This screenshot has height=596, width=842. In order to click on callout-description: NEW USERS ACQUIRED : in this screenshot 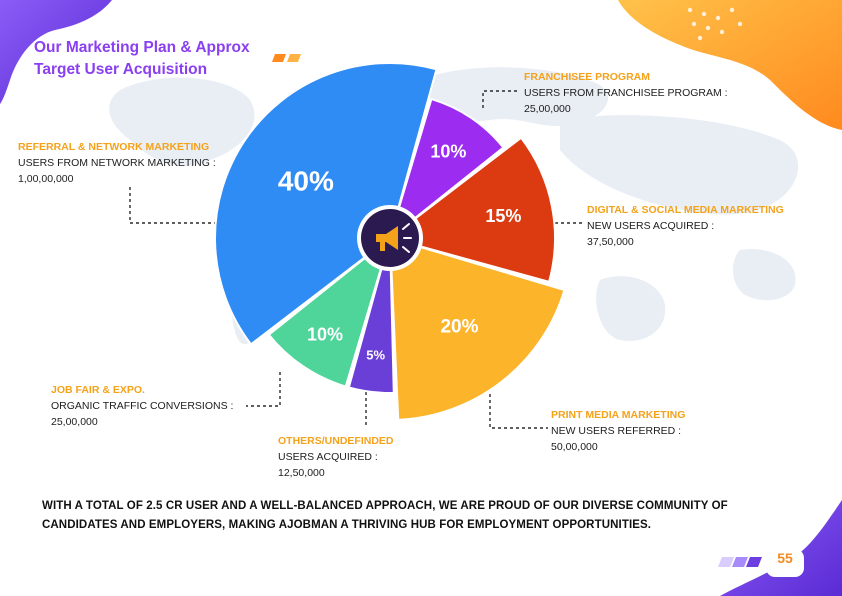, I will do `click(651, 226)`.